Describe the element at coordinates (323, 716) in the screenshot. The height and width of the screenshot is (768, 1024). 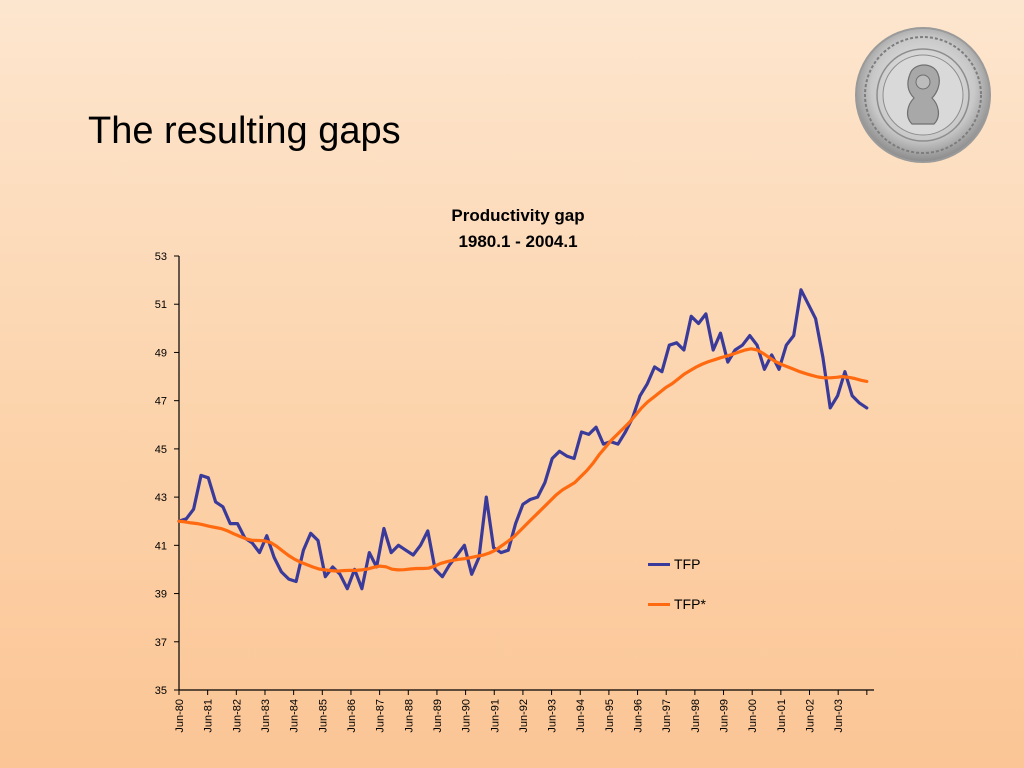
I see `x-tick-label: Jun-85` at that location.